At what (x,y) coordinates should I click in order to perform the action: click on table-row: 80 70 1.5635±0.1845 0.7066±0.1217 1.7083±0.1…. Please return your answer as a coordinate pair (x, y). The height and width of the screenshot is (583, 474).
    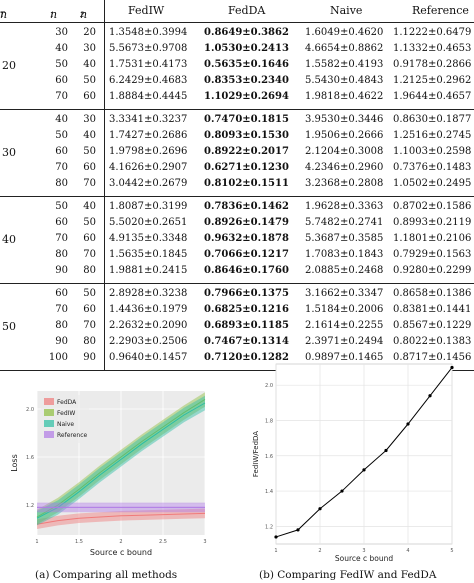
    Looking at the image, I should click on (237, 256).